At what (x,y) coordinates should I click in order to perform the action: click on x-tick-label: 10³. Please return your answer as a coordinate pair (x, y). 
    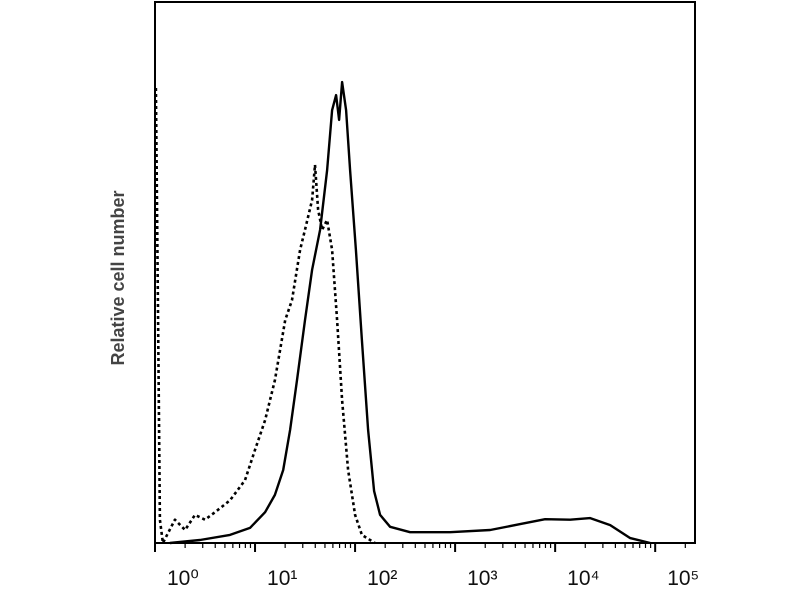
    Looking at the image, I should click on (482, 578).